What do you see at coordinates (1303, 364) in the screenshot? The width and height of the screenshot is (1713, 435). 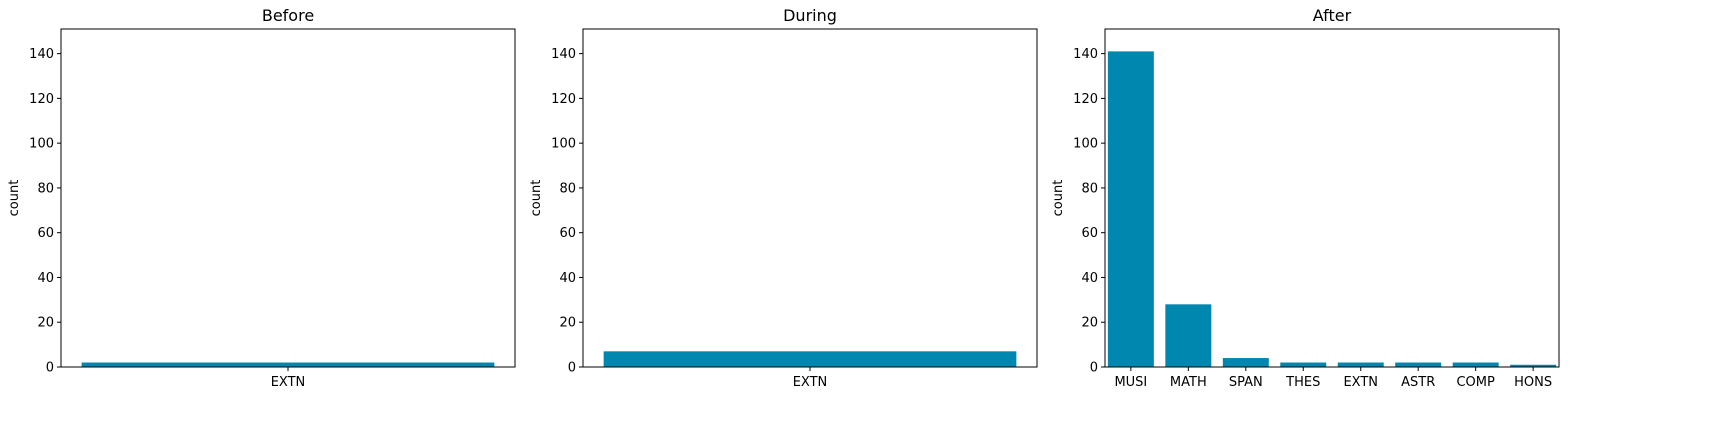 I see `bar-thes` at bounding box center [1303, 364].